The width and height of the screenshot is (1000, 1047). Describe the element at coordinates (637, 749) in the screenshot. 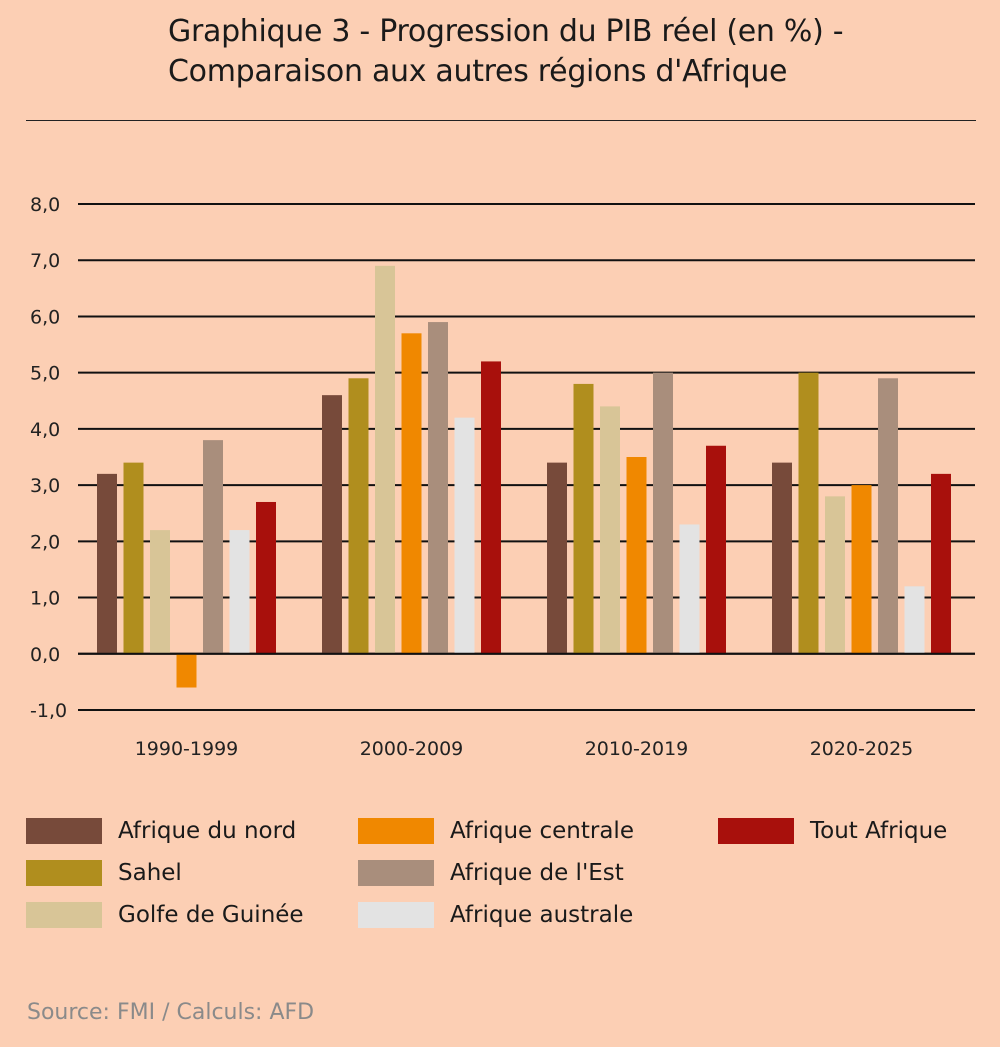

I see `x-tick-label: 2010-2019` at that location.